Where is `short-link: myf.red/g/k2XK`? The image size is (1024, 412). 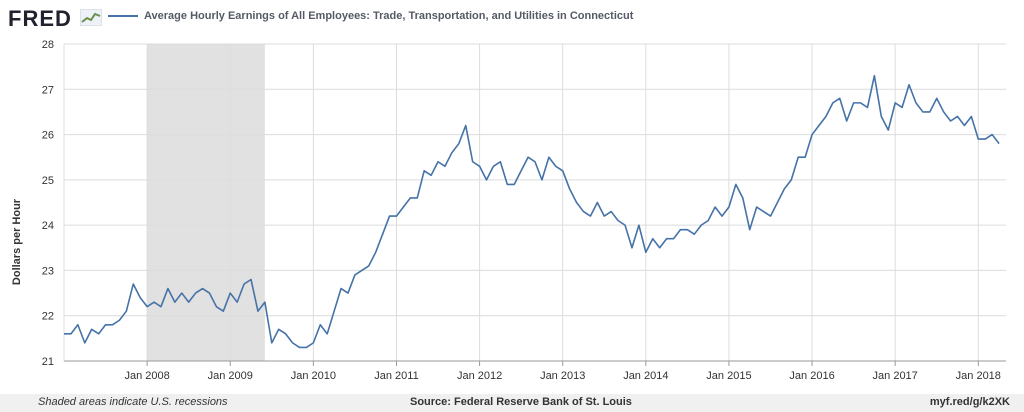
short-link: myf.red/g/k2XK is located at coordinates (969, 402).